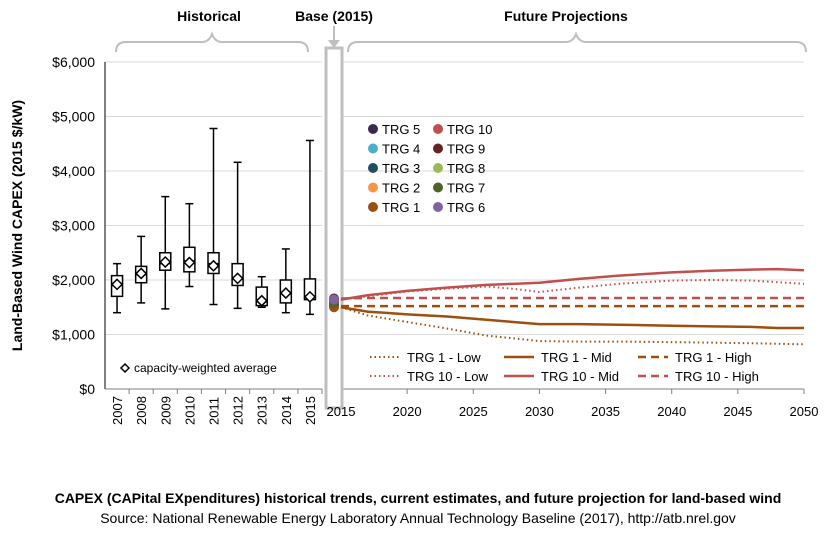  I want to click on x-tick-label: 2040, so click(671, 411).